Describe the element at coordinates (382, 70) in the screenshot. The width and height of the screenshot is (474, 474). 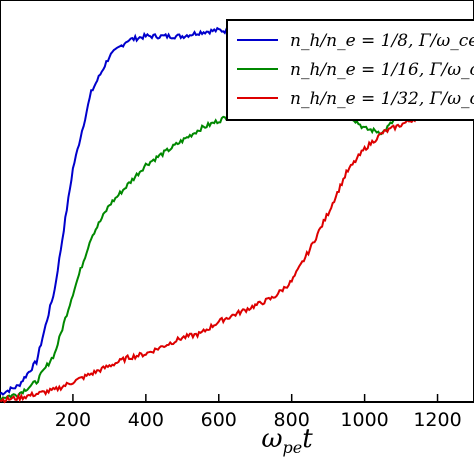
I see `legend-label-2: n_h/n_e = 1/16, Γ/ω_ce =` at that location.